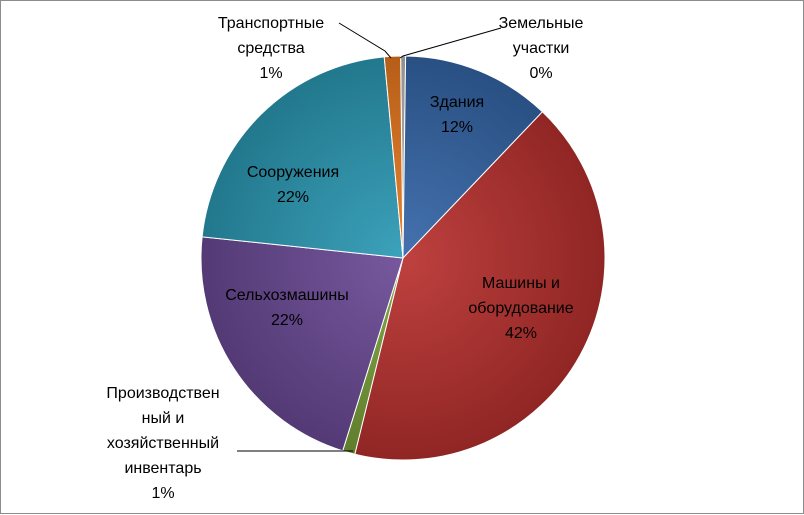 The height and width of the screenshot is (515, 804). What do you see at coordinates (541, 23) in the screenshot?
I see `slice-name-line: Земельные` at bounding box center [541, 23].